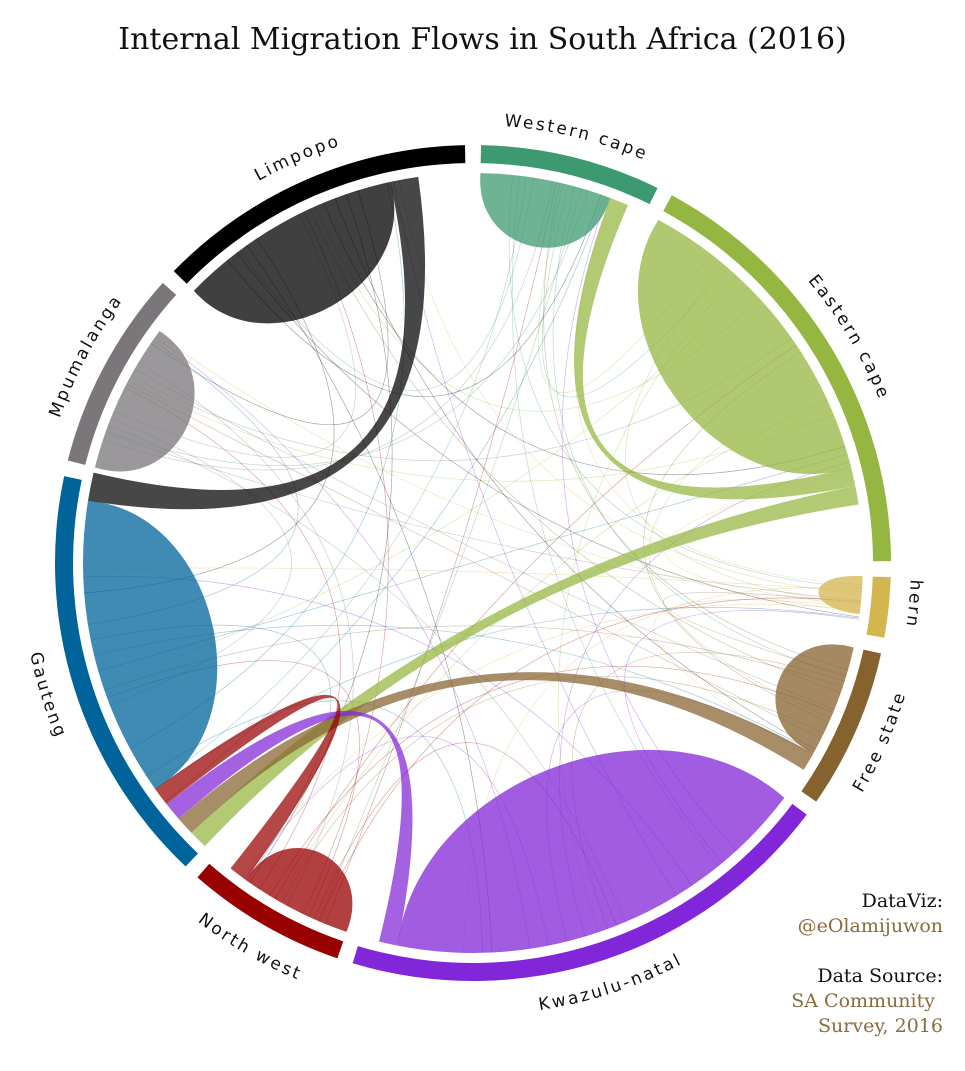 This screenshot has width=965, height=1071. I want to click on chord-eastern-cape-to-western-cape, so click(715, 348).